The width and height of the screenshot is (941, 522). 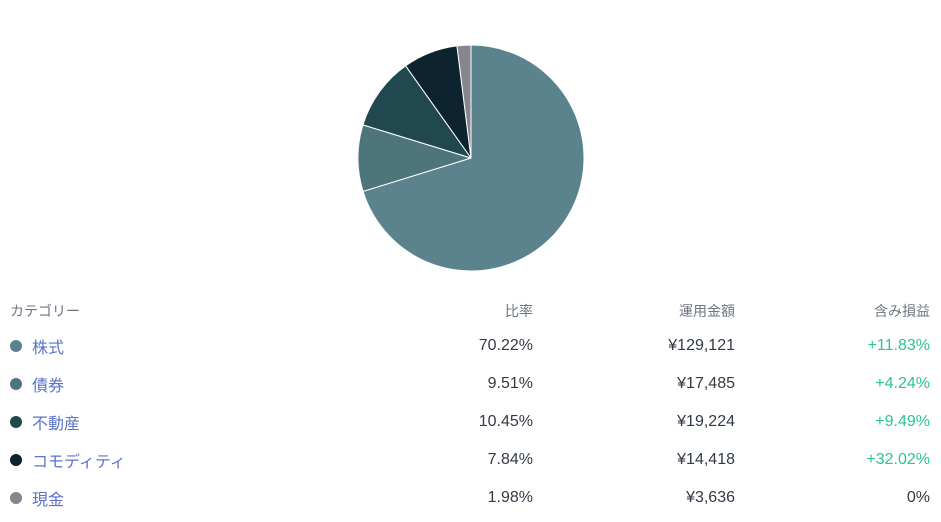 I want to click on category-cell: 債券, so click(x=181, y=384).